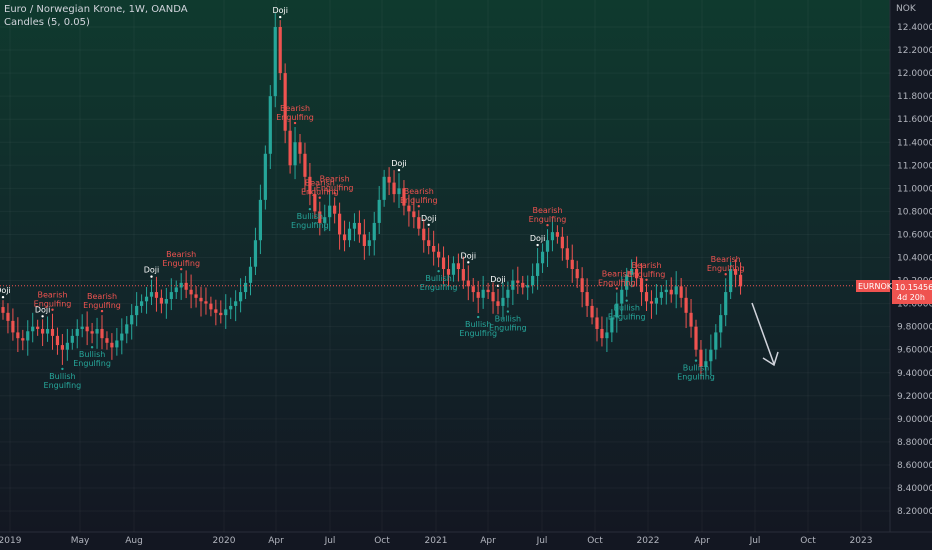 Image resolution: width=932 pixels, height=550 pixels. Describe the element at coordinates (914, 328) in the screenshot. I see `price-tick-label: 9.80000` at that location.